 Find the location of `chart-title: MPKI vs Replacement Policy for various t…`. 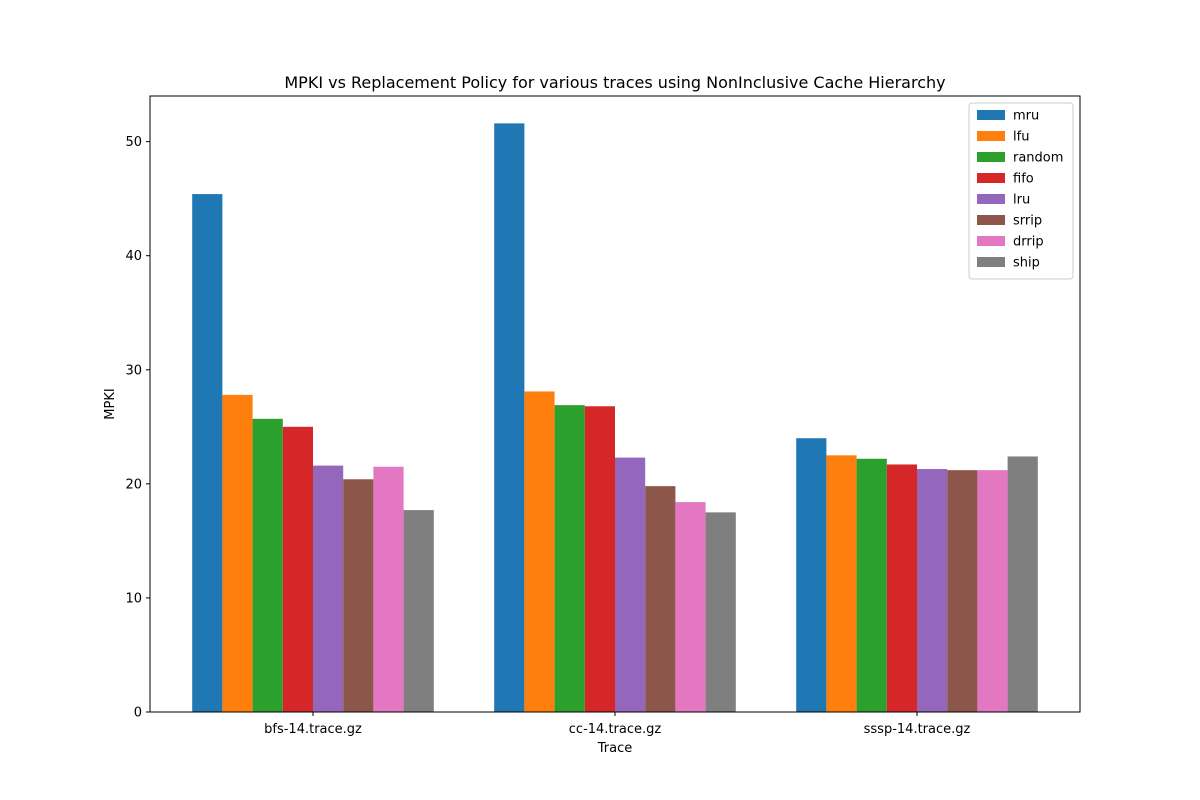

chart-title: MPKI vs Replacement Policy for various t… is located at coordinates (614, 82).